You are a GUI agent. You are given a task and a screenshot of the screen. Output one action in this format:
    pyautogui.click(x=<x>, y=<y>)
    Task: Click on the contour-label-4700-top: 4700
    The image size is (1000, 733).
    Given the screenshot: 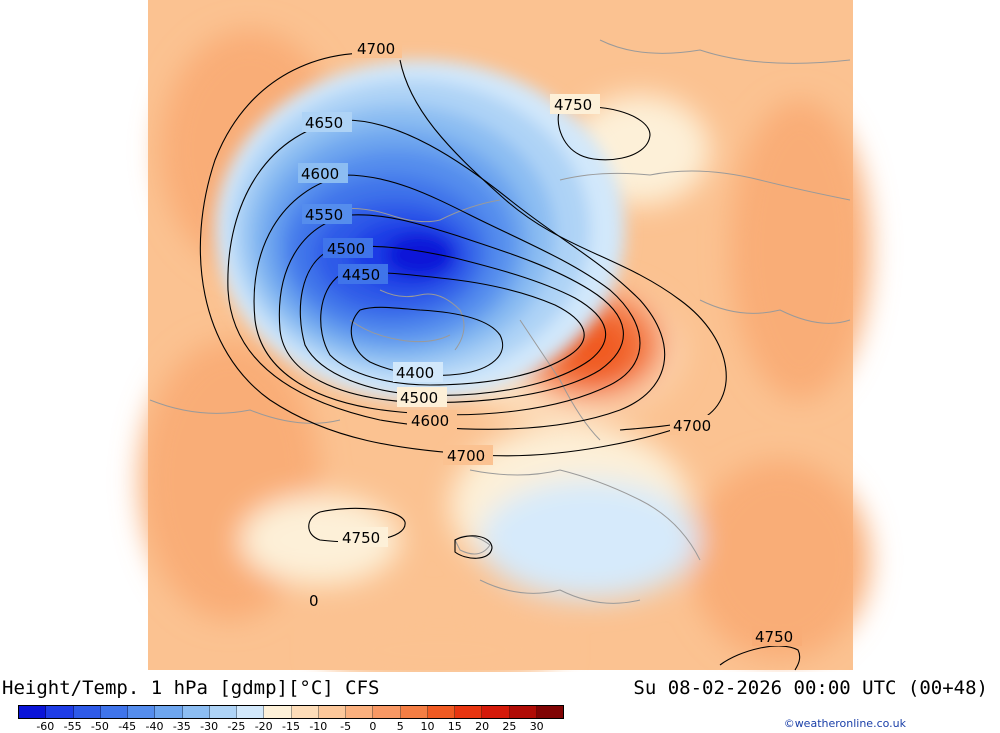 What is the action you would take?
    pyautogui.click(x=376, y=49)
    